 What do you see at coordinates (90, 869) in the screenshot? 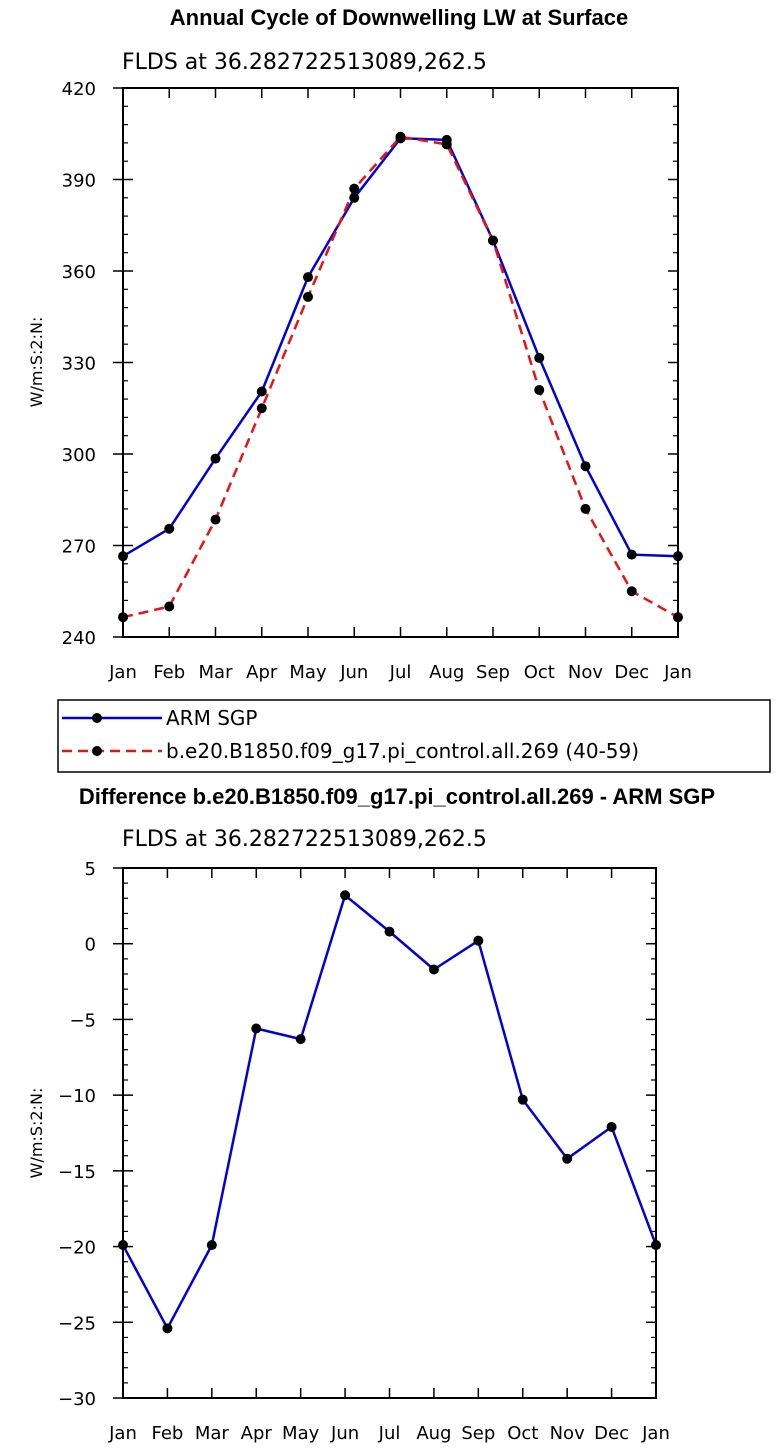
I see `y-tick-label: 5` at bounding box center [90, 869].